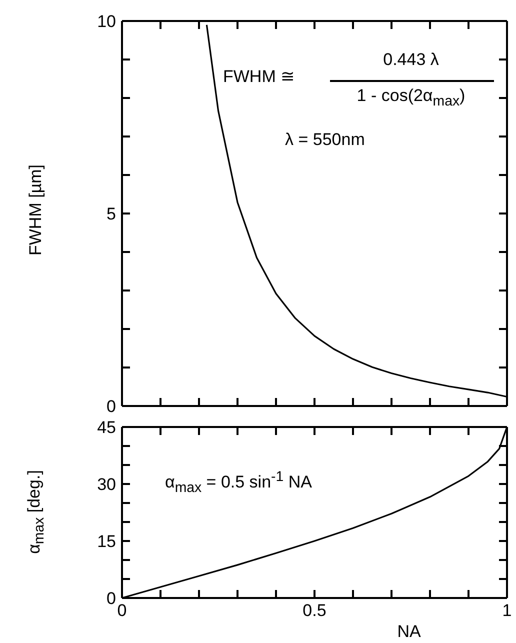 The width and height of the screenshot is (516, 643). What do you see at coordinates (106, 427) in the screenshot?
I see `y-tick-label: 45` at bounding box center [106, 427].